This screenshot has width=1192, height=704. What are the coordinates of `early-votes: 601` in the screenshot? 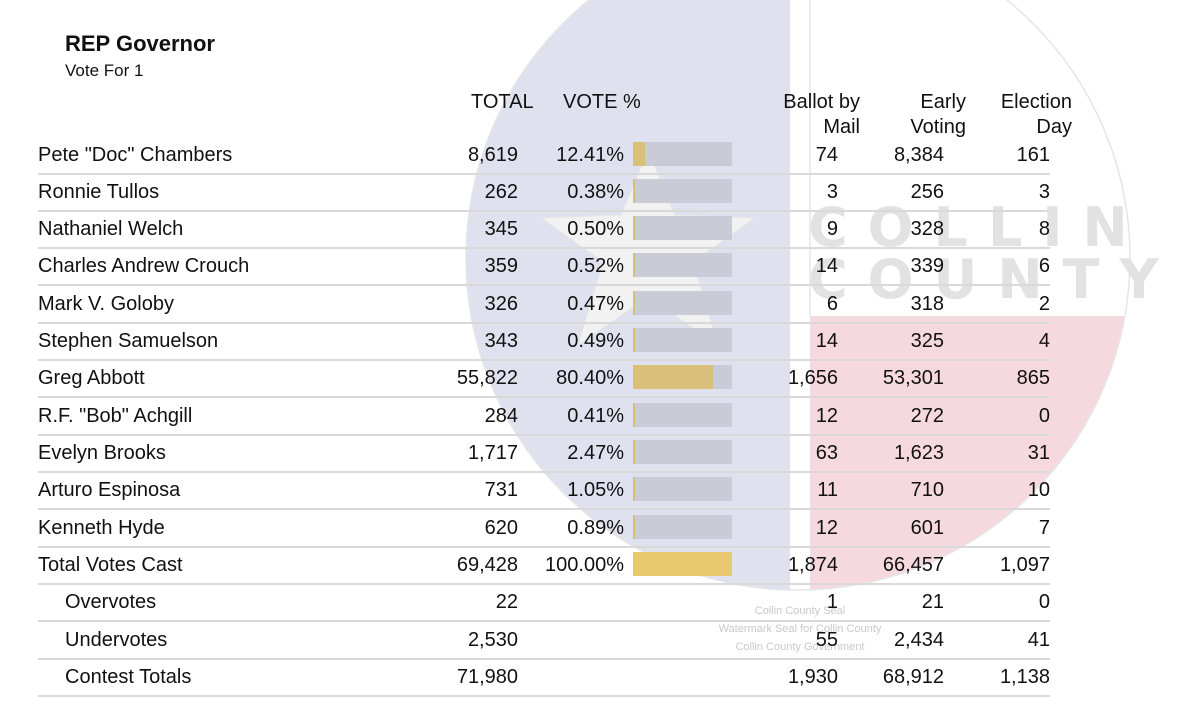 It's located at (927, 528).